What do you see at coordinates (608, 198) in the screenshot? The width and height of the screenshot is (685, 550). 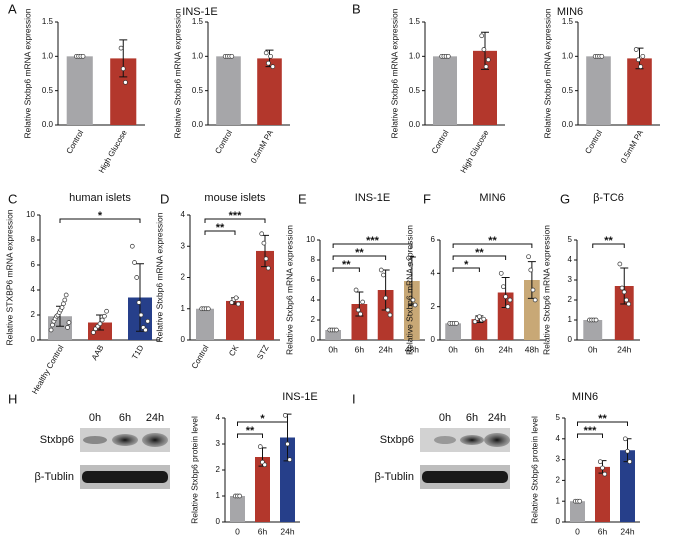 I see `chart-title: β-TC6` at bounding box center [608, 198].